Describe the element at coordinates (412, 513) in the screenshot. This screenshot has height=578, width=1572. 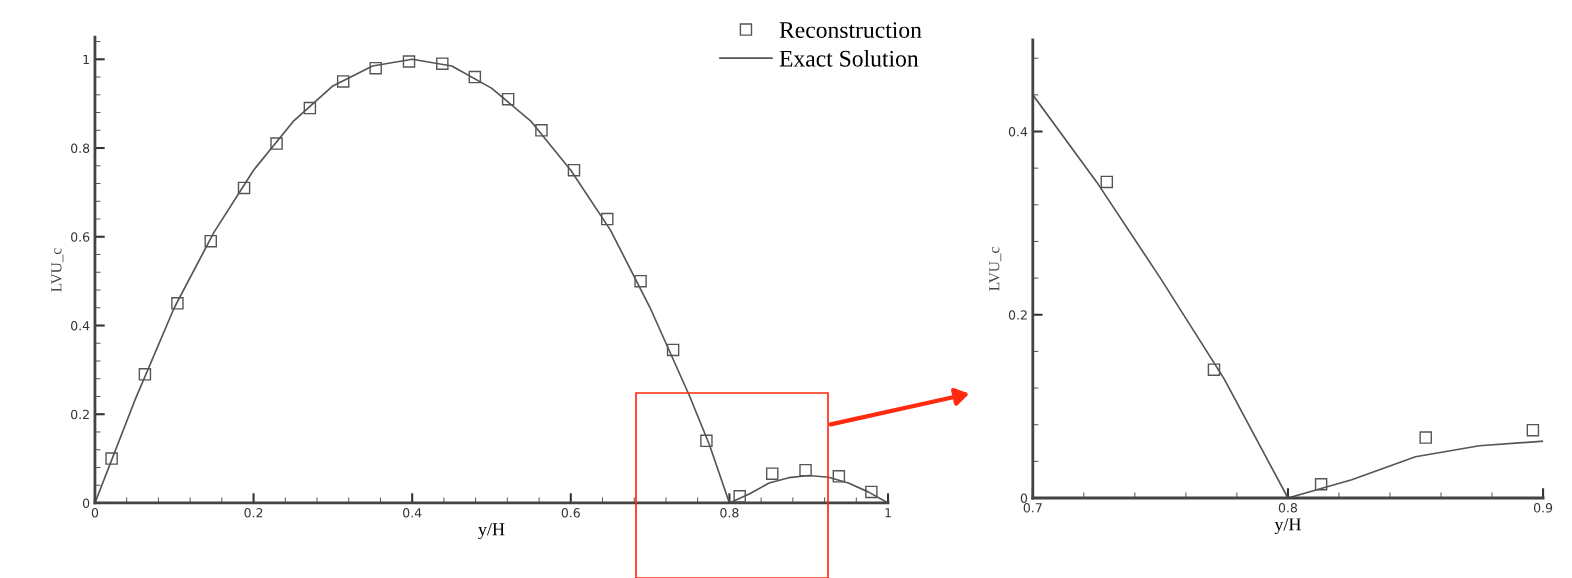
I see `x-tick-label: 0.4` at that location.